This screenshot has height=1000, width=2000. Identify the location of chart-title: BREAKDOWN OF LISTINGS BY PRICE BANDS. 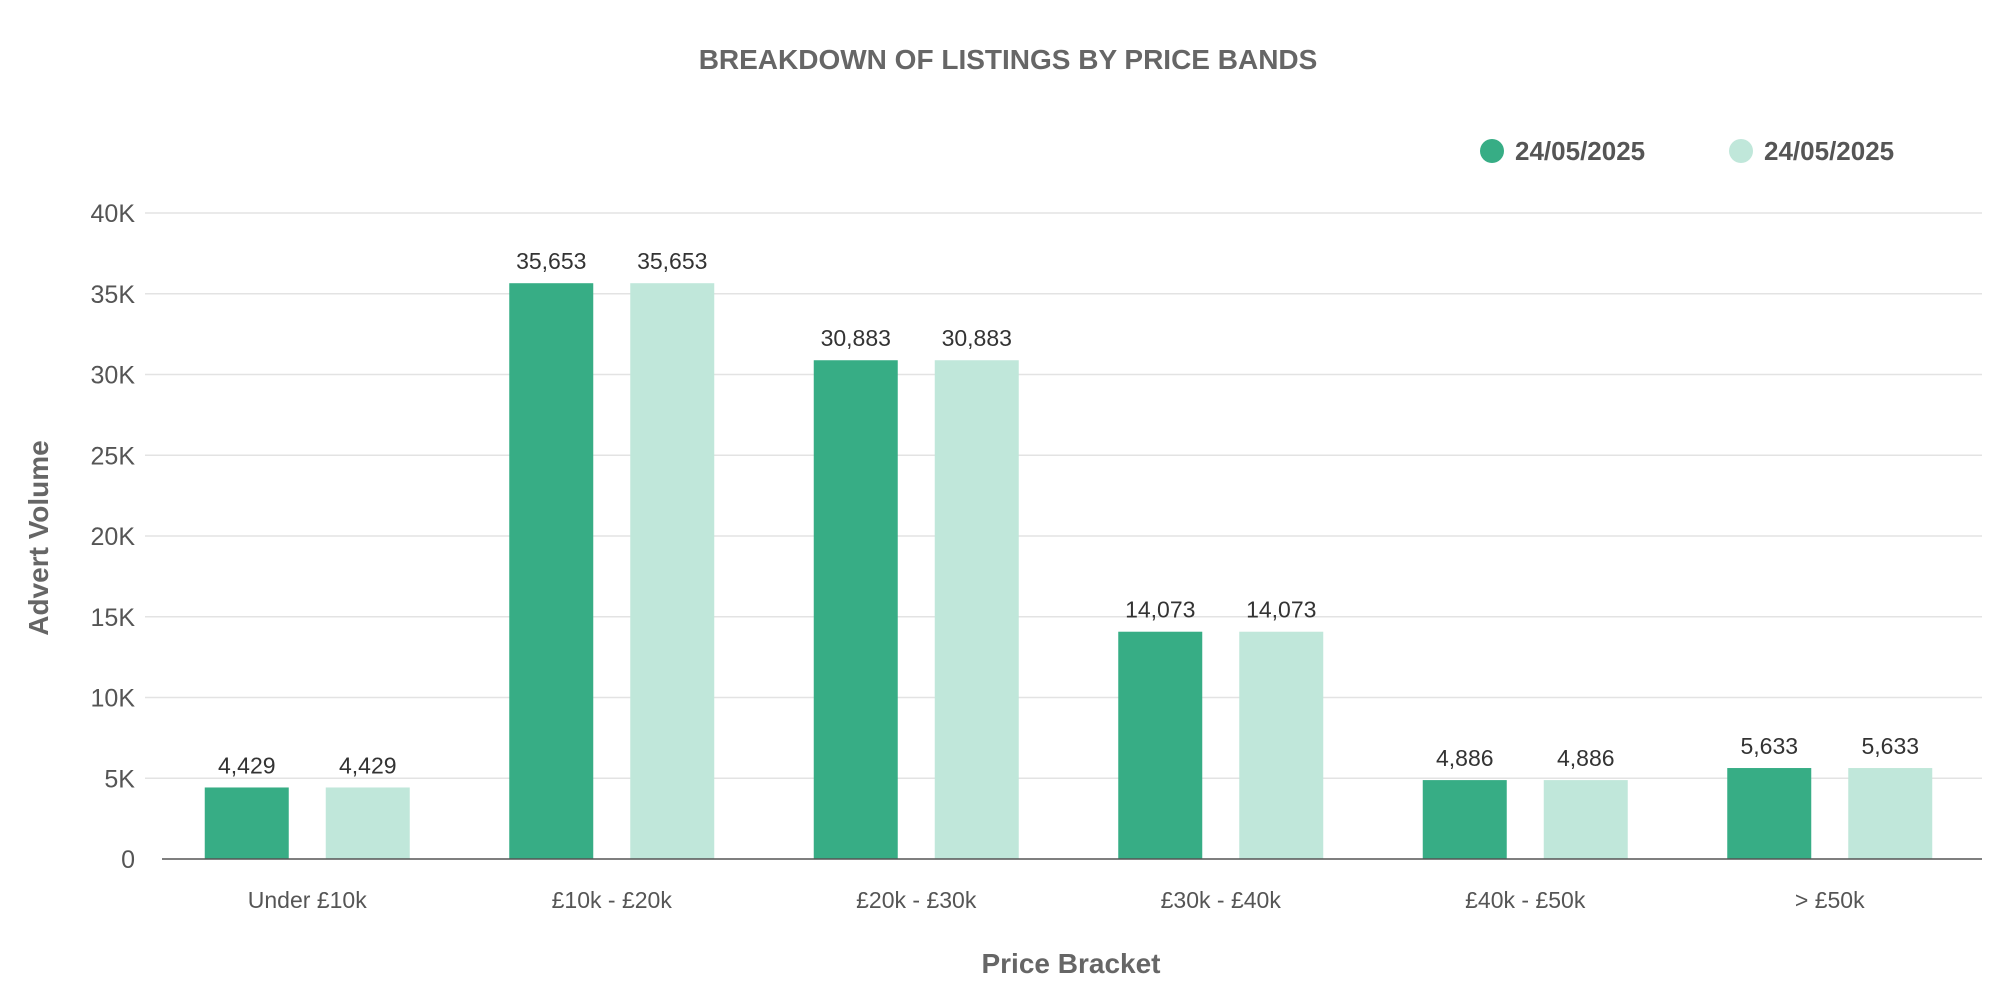
(1008, 59).